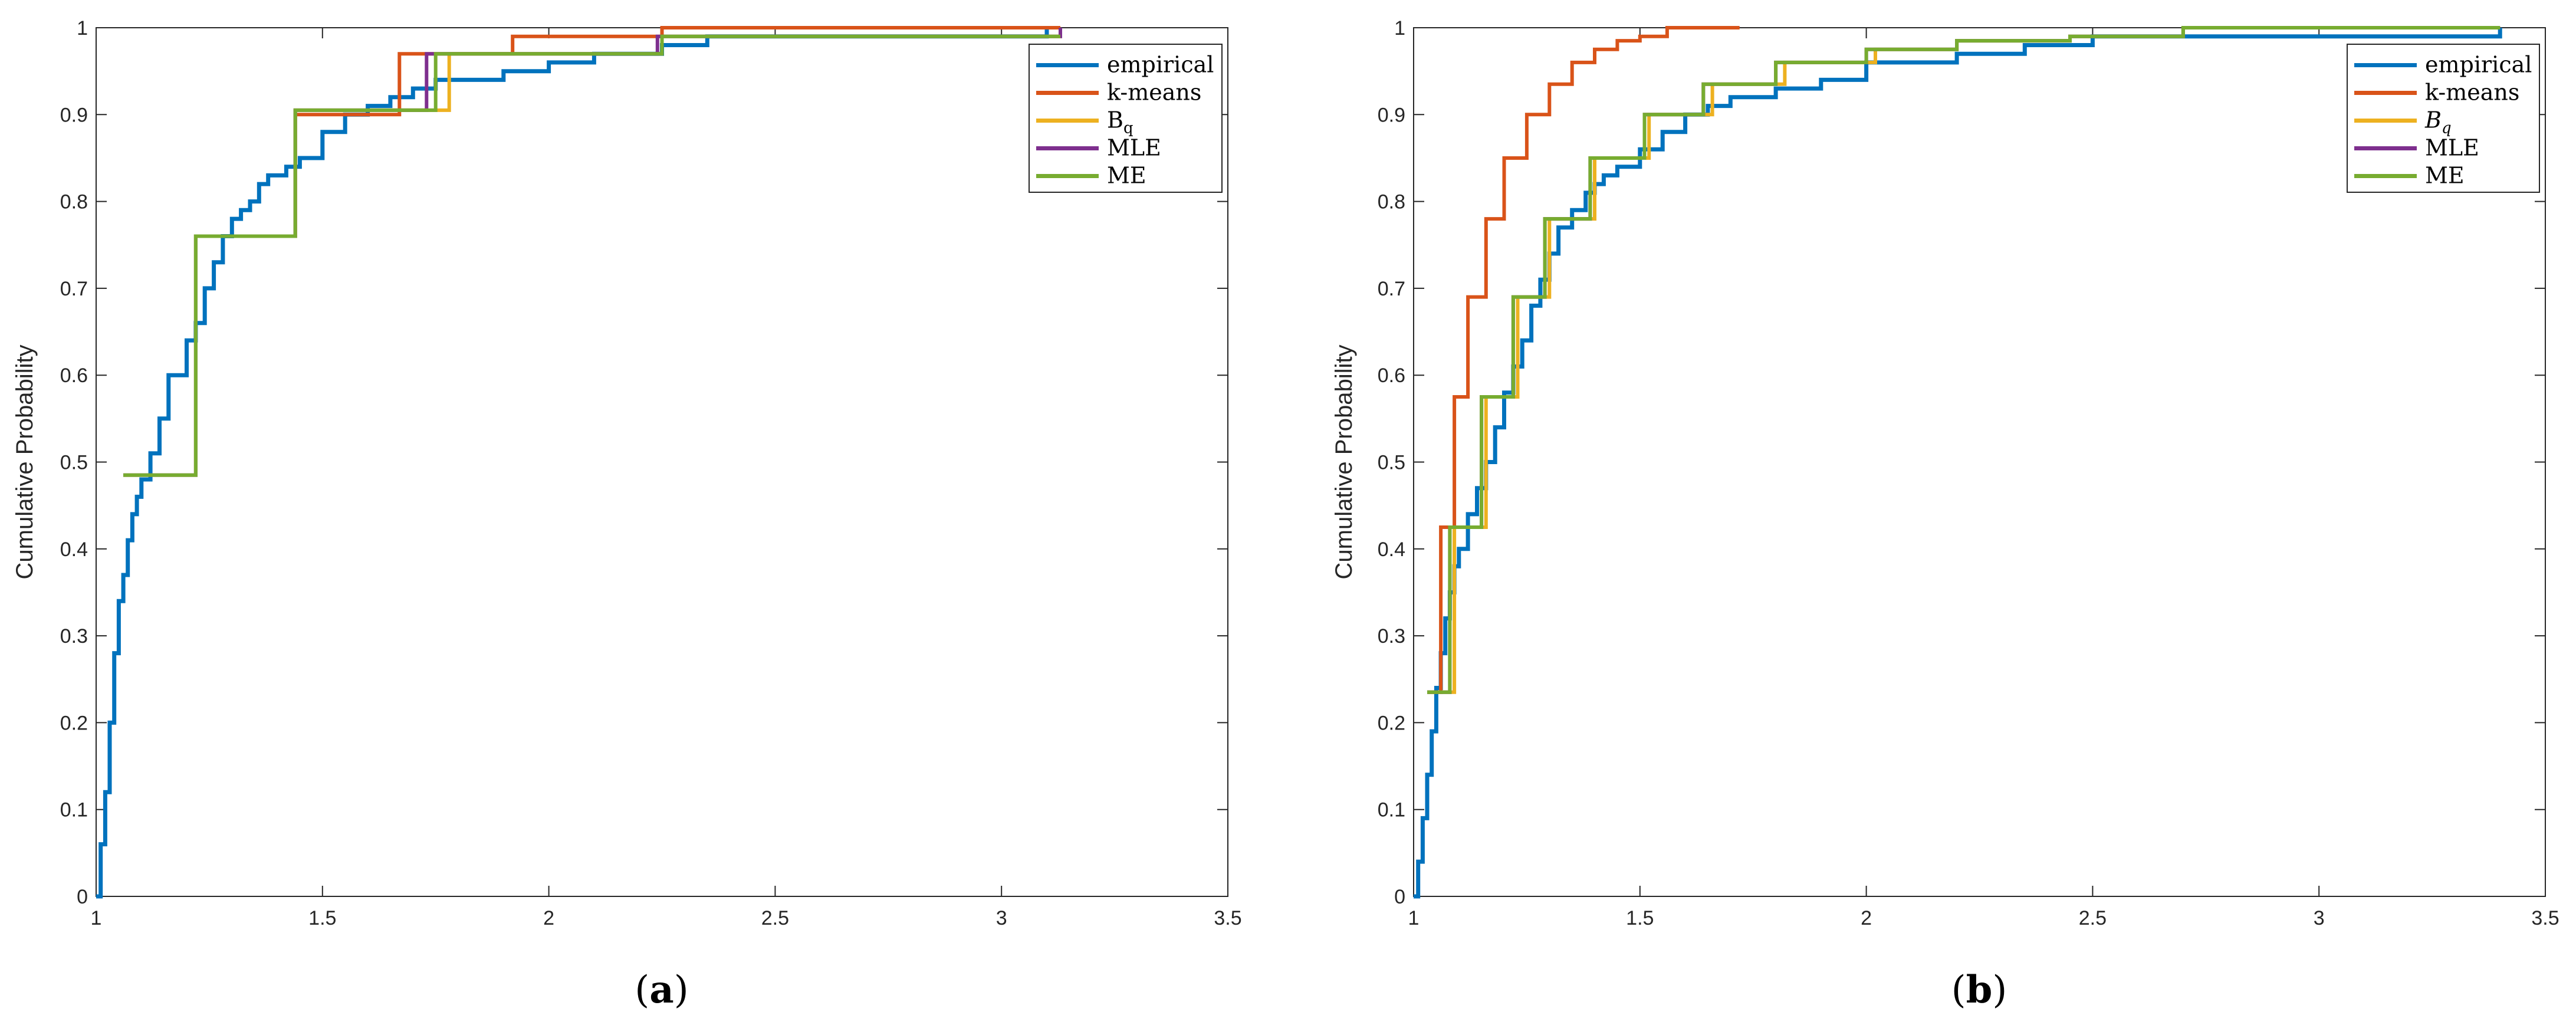 The width and height of the screenshot is (2576, 1022). I want to click on panel-caption-b: (b), so click(1979, 990).